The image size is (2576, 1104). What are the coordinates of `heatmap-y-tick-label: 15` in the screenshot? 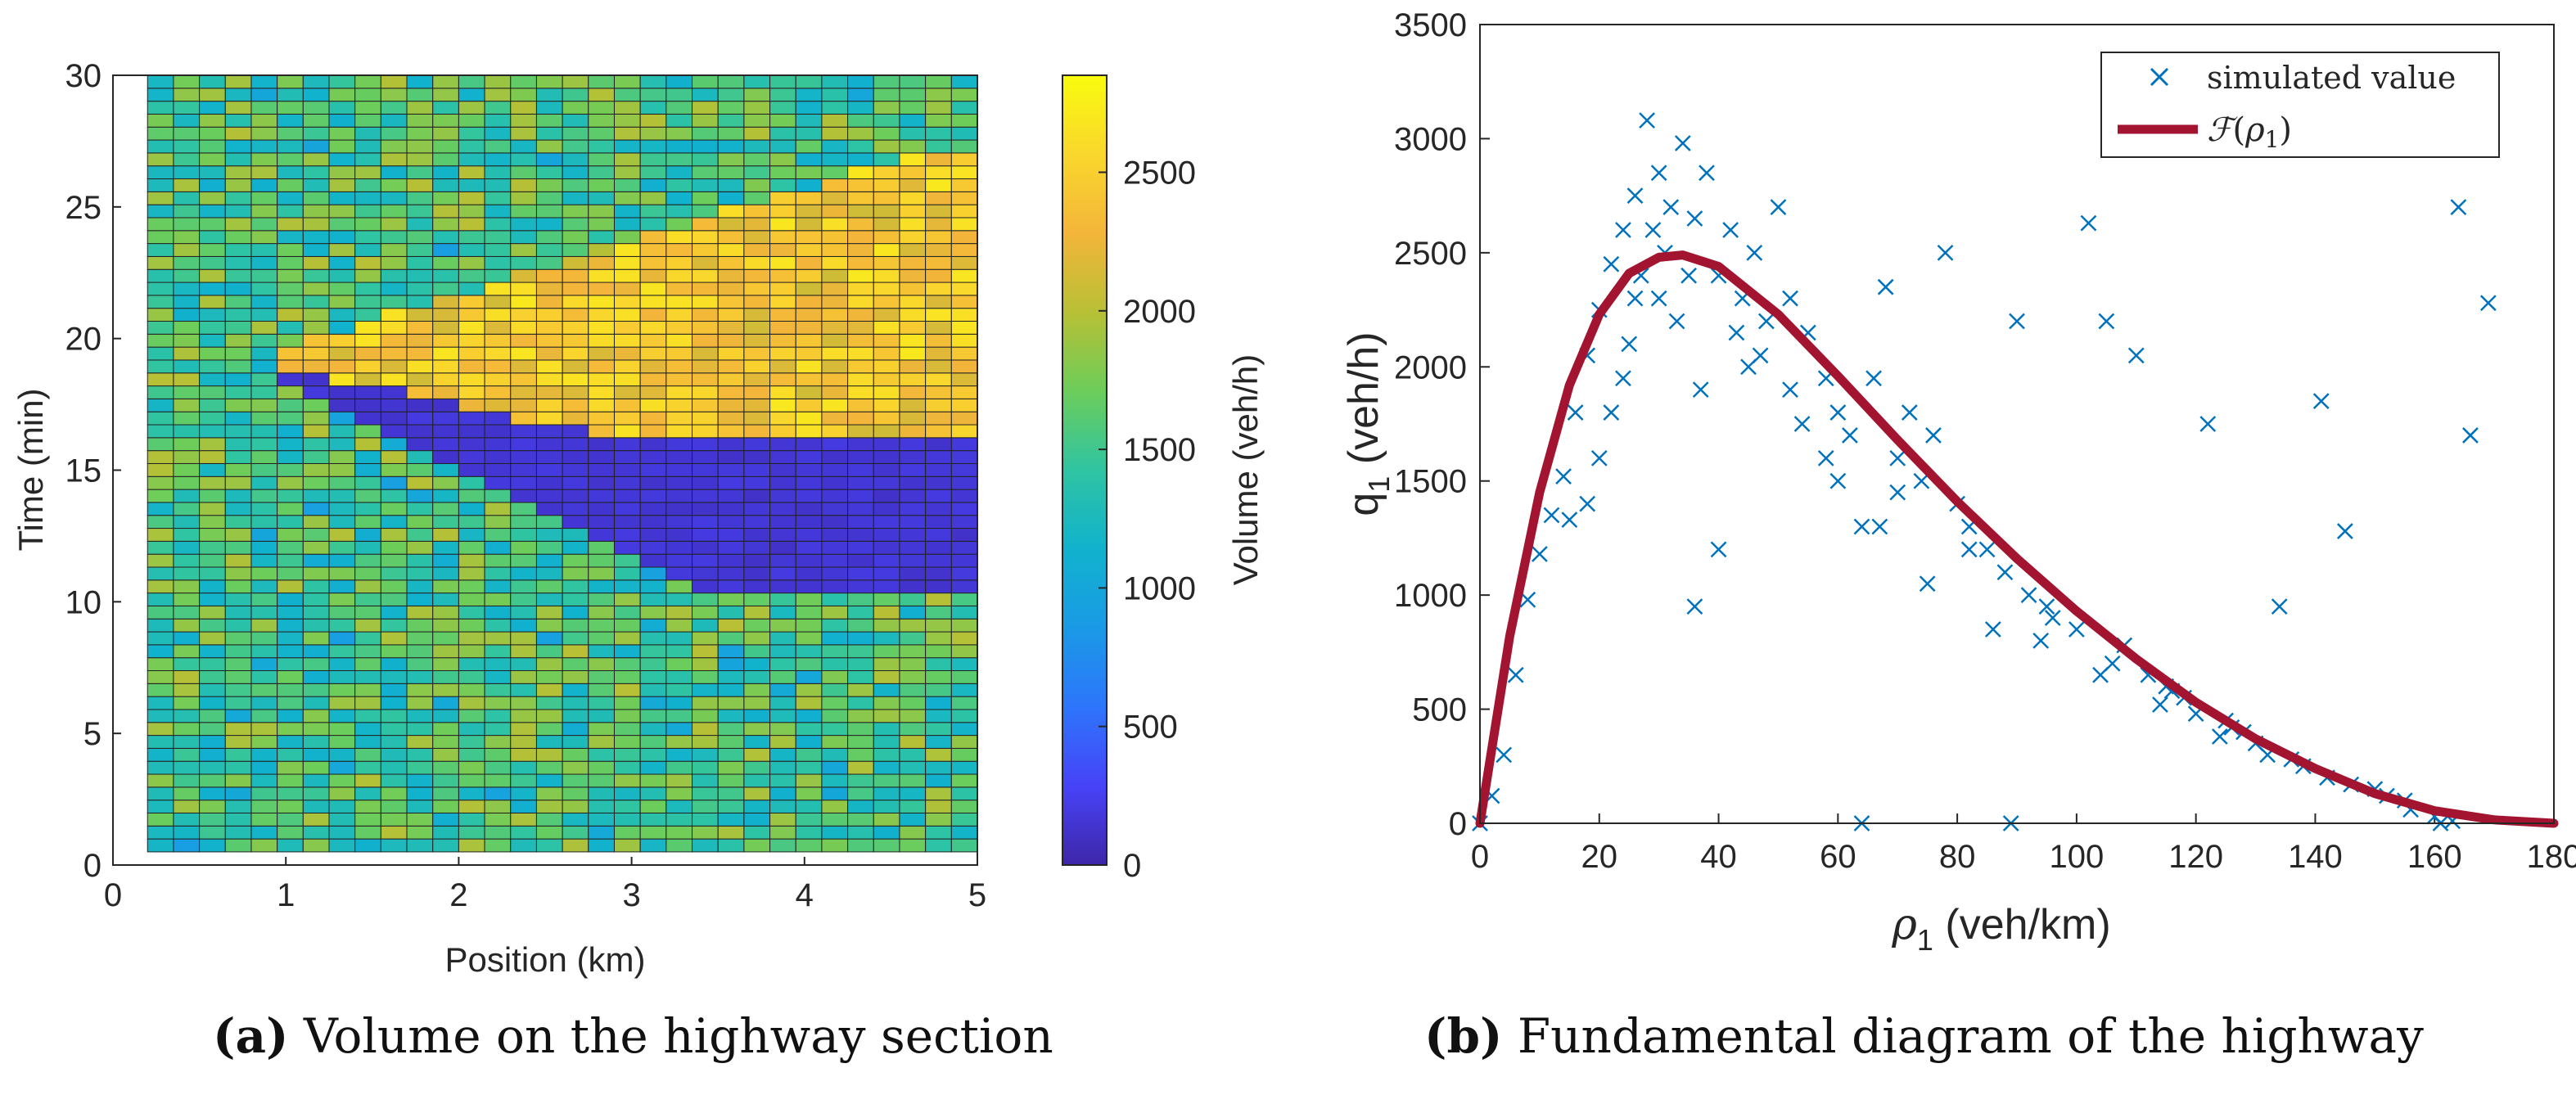 It's located at (83, 471).